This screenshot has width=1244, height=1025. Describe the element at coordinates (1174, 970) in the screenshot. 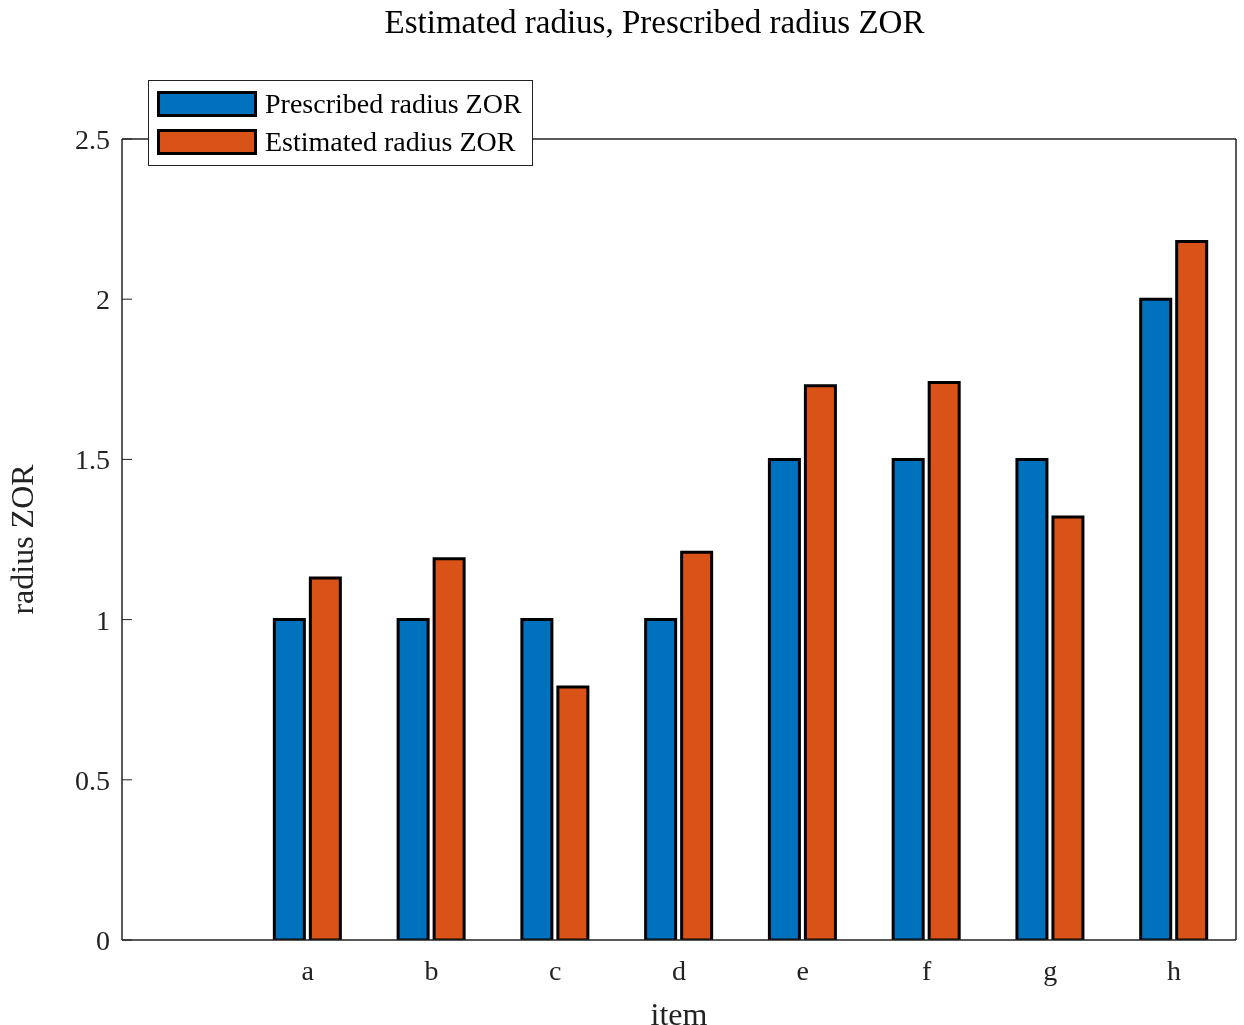

I see `x-tick-label: h` at that location.